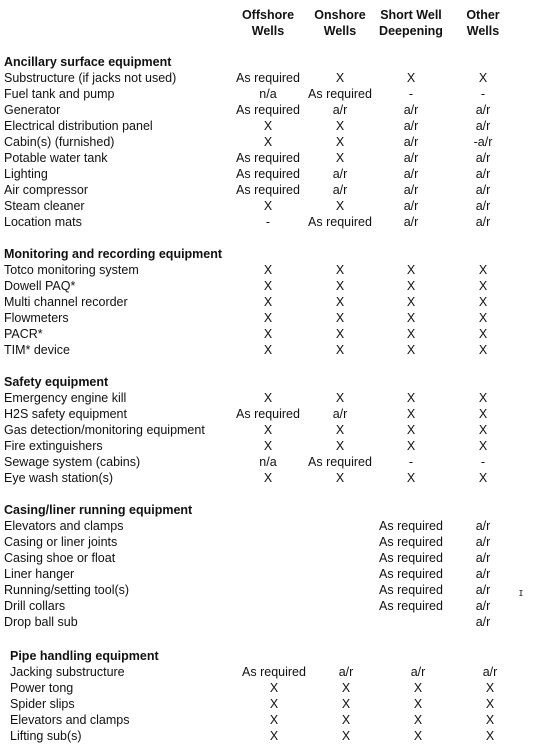 This screenshot has width=542, height=752. What do you see at coordinates (40, 286) in the screenshot?
I see `row-label: Dowell PAQ*` at bounding box center [40, 286].